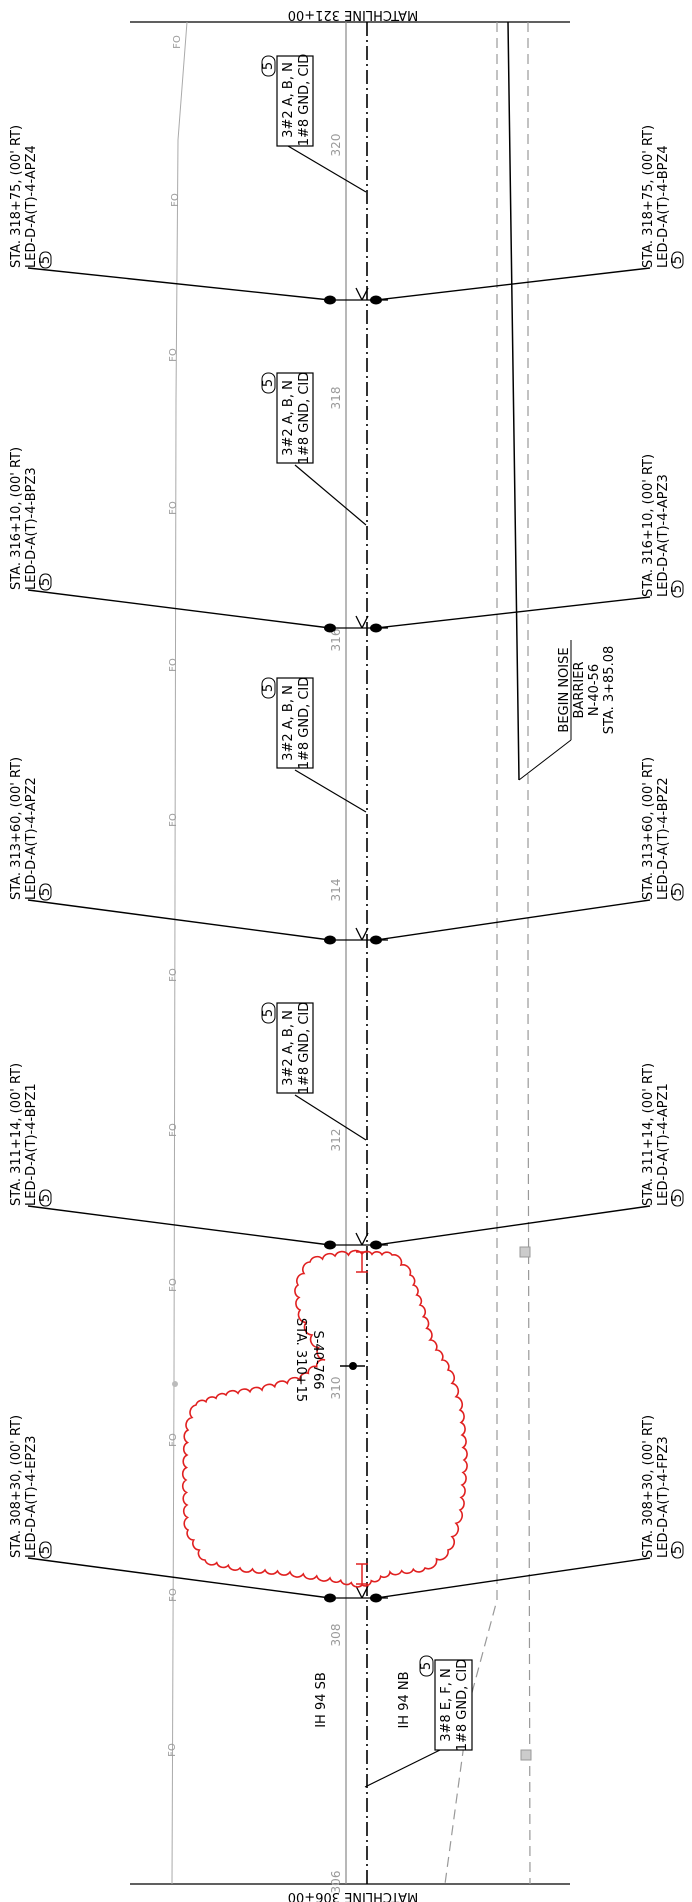  I want to click on matchline-top-label: MATCHLINE 321+00, so click(353, 14).